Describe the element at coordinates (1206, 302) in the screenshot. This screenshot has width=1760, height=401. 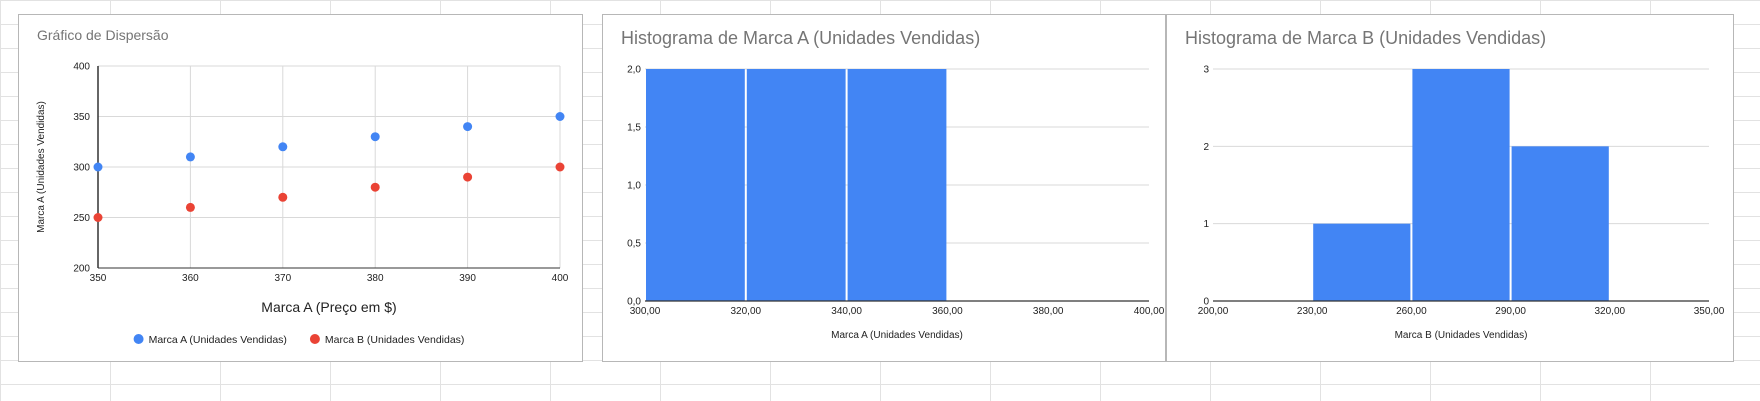
I see `y-tick-label: 0` at that location.